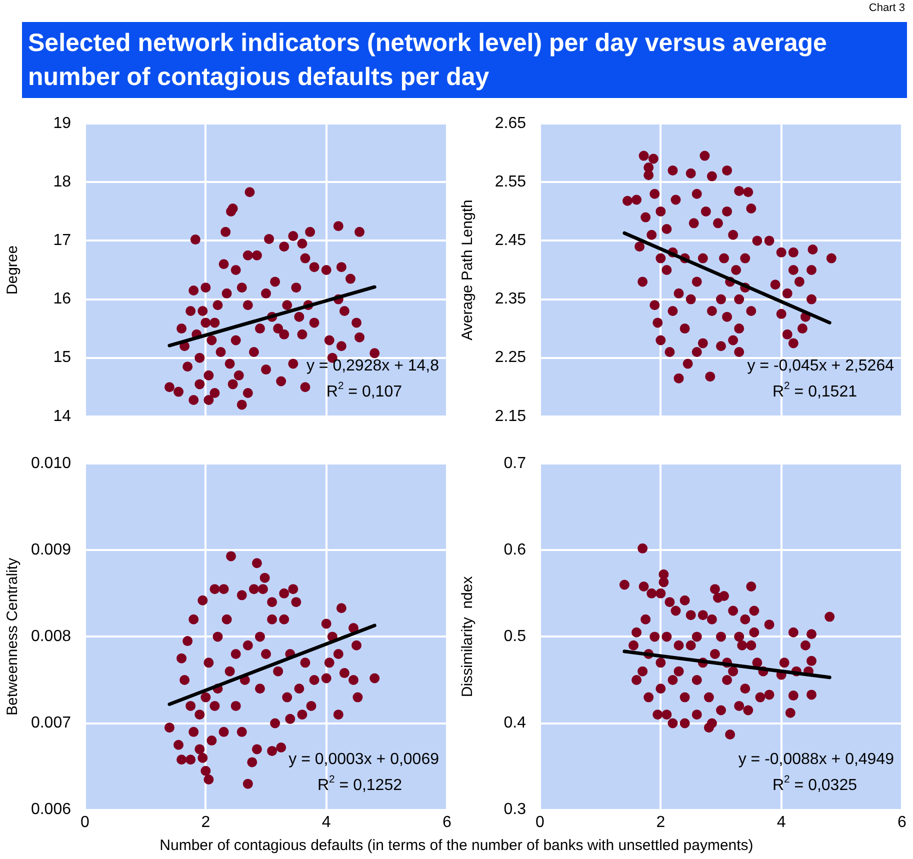 The width and height of the screenshot is (913, 859). Describe the element at coordinates (510, 241) in the screenshot. I see `y-tick-label: 2.45` at that location.